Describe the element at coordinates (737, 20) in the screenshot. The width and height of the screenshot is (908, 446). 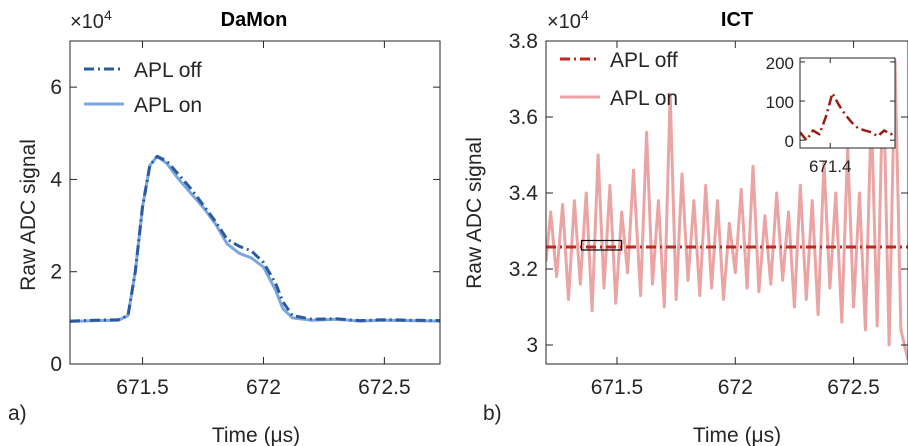
I see `panel-b-title: ICT` at that location.